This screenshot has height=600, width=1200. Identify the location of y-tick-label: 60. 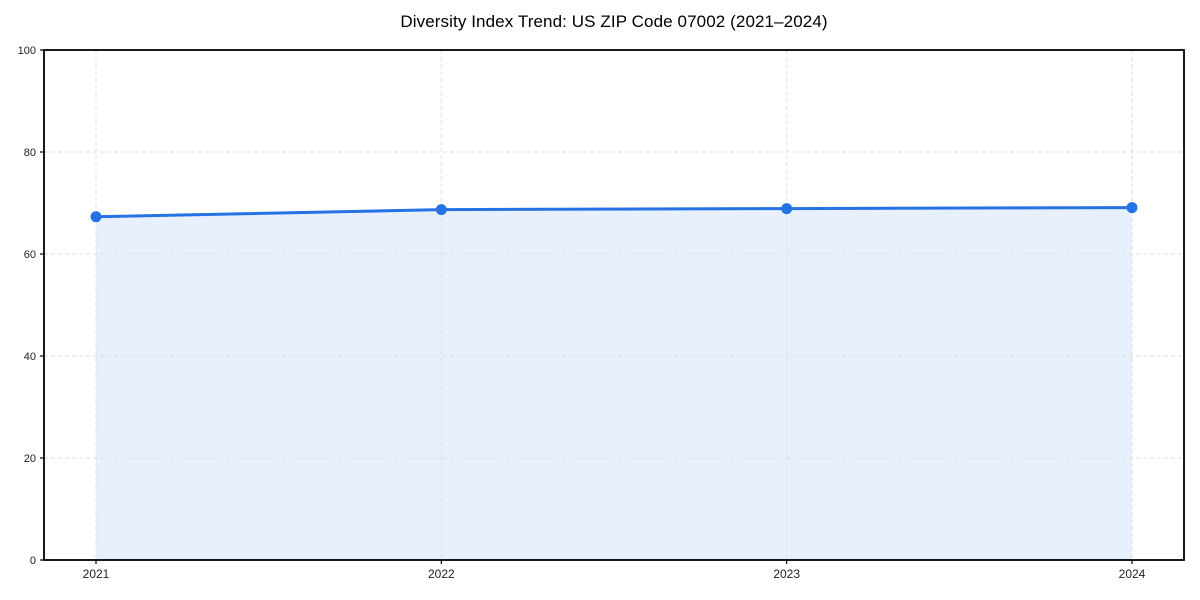
(30, 255).